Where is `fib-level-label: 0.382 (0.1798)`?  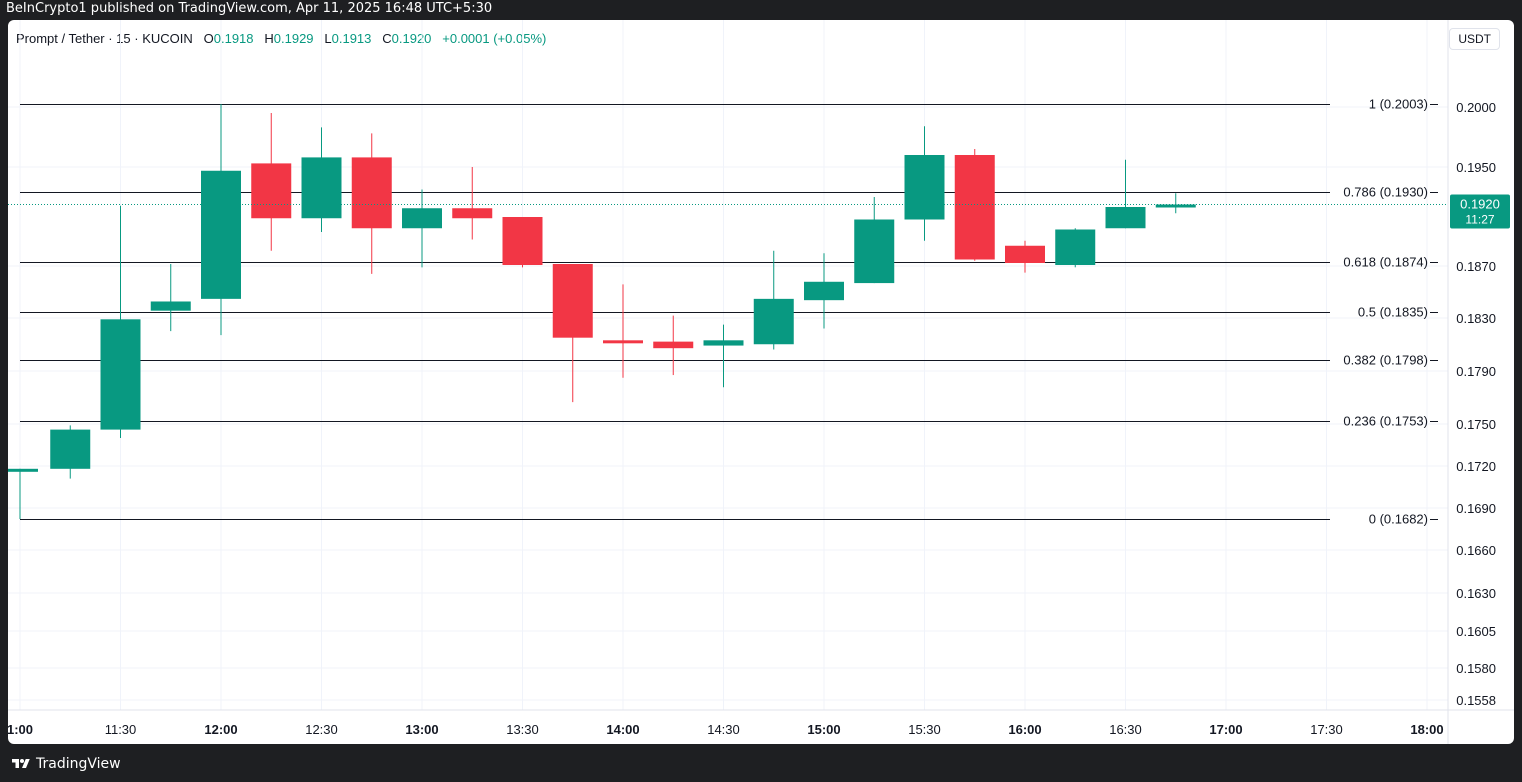 fib-level-label: 0.382 (0.1798) is located at coordinates (1385, 360).